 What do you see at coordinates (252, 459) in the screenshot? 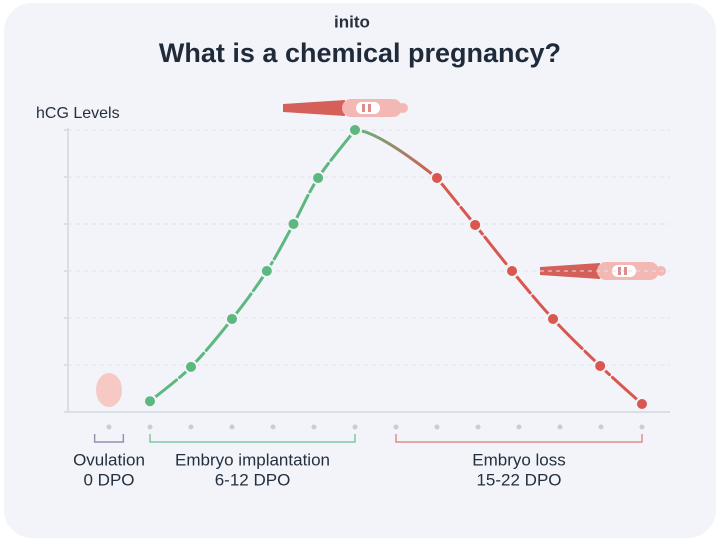
I see `phase-label: Embryo implantation` at bounding box center [252, 459].